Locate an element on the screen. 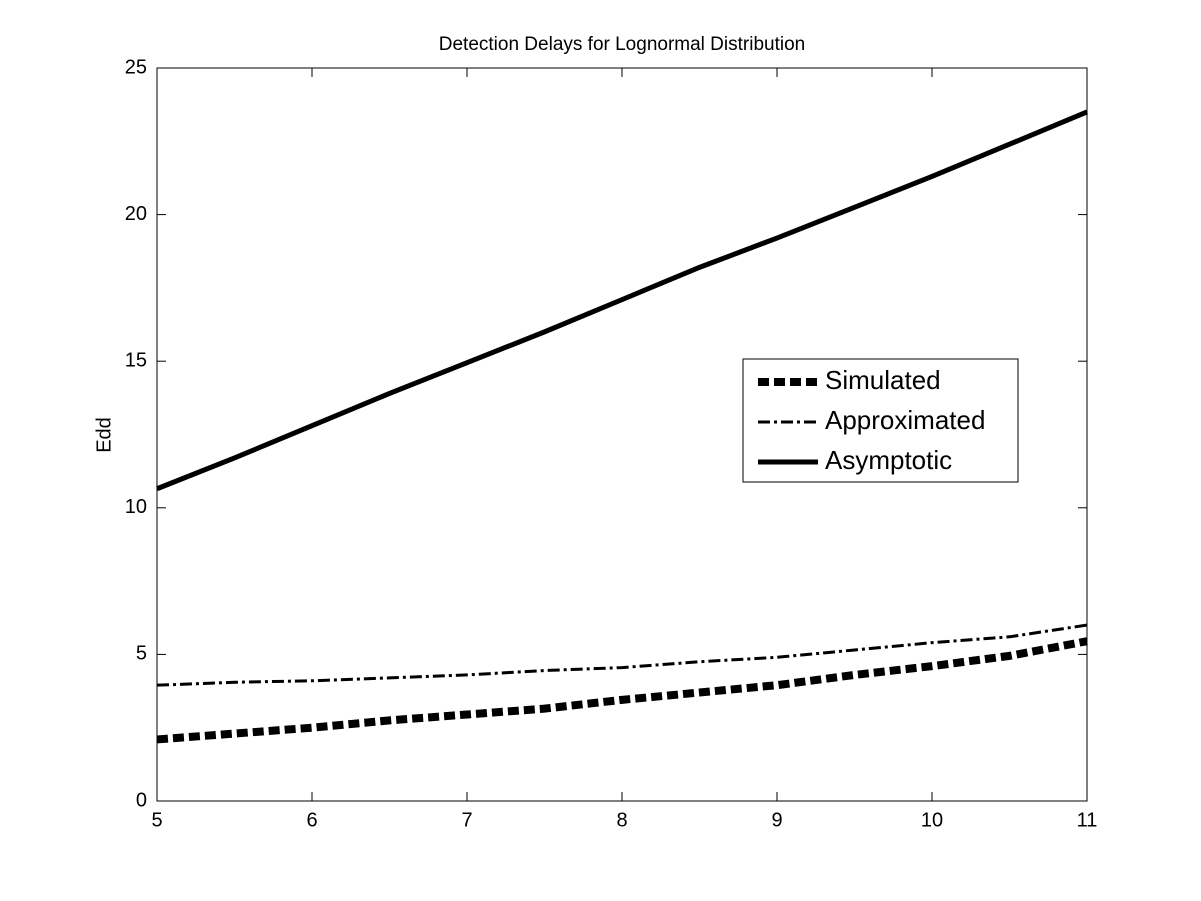 This screenshot has height=901, width=1201. legend: Simulated Approximated Asymptotic is located at coordinates (880, 420).